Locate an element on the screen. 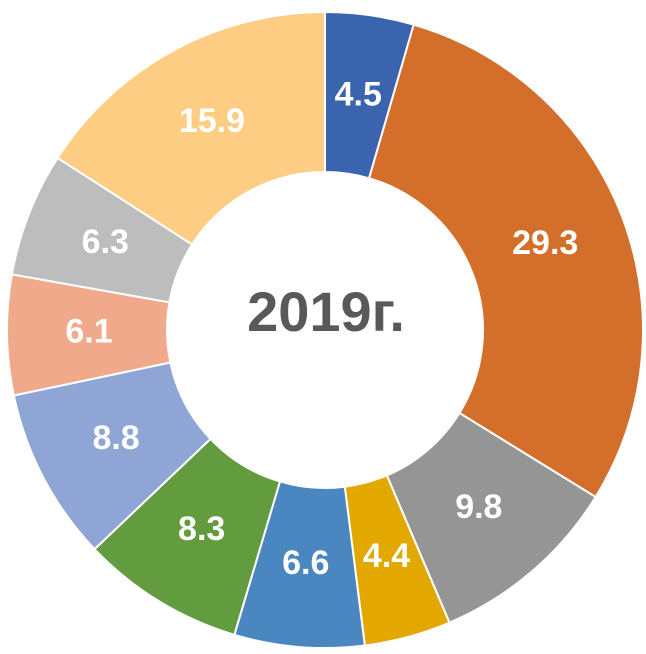 The width and height of the screenshot is (646, 654). center-label: 2019г. is located at coordinates (326, 311).